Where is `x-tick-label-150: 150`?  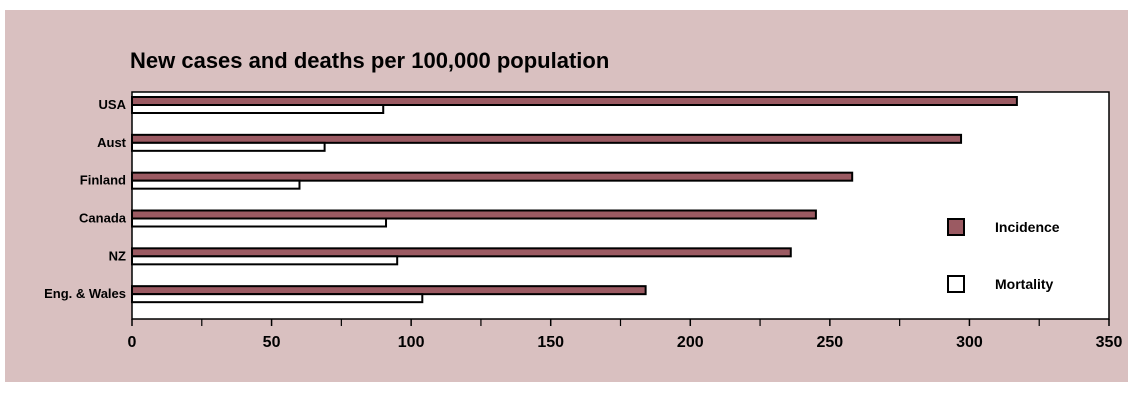 x-tick-label-150: 150 is located at coordinates (550, 342).